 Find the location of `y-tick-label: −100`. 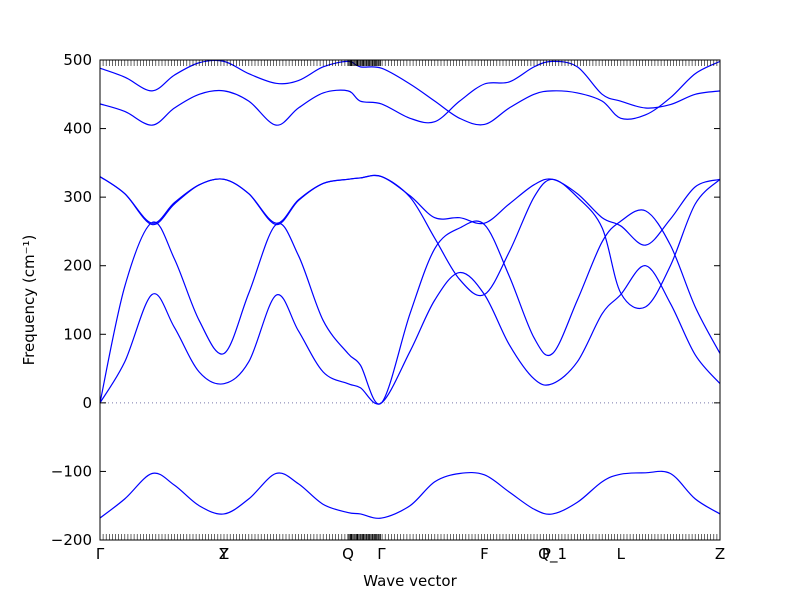

y-tick-label: −100 is located at coordinates (71, 471).